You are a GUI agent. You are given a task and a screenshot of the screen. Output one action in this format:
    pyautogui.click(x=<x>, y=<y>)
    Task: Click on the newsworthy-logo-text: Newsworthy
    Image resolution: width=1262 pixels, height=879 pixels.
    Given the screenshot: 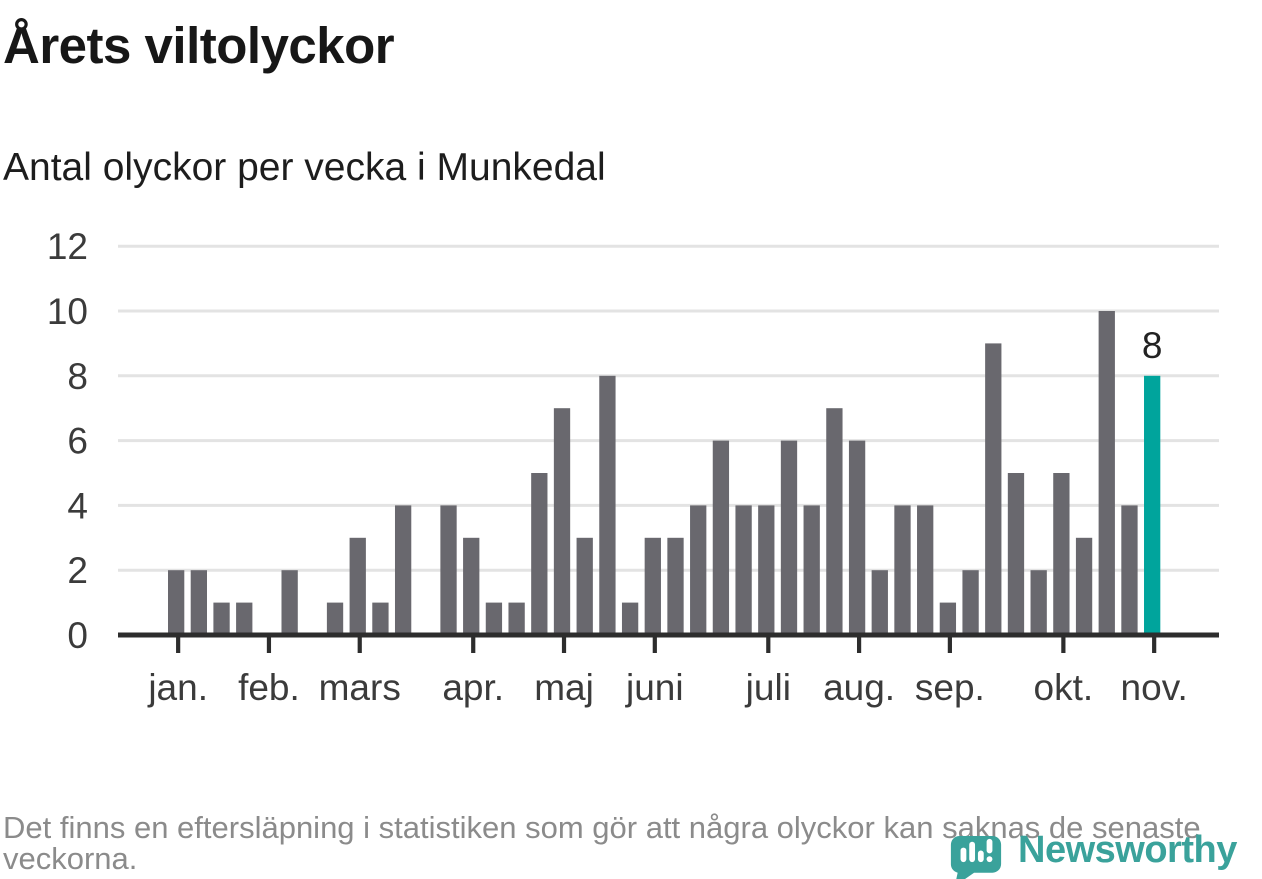 What is the action you would take?
    pyautogui.click(x=1127, y=850)
    